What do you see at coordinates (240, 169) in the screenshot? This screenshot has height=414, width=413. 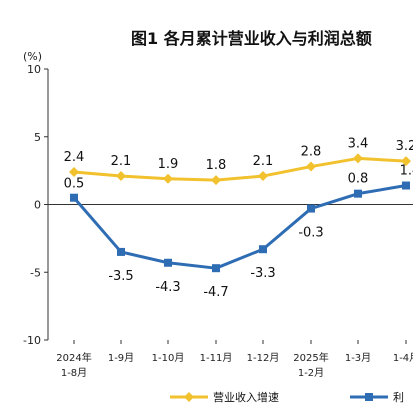 I see `series-line` at bounding box center [240, 169].